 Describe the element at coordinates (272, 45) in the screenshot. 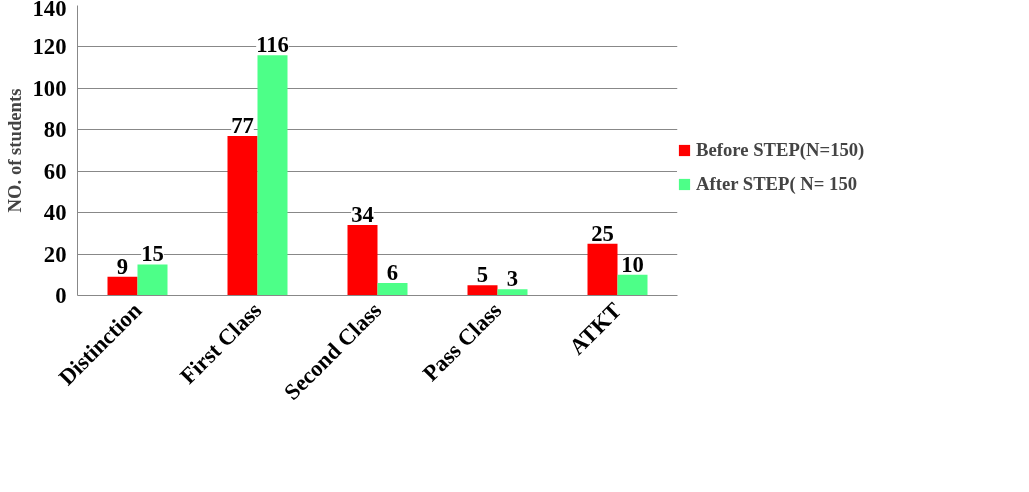

I see `data-label: 116` at that location.